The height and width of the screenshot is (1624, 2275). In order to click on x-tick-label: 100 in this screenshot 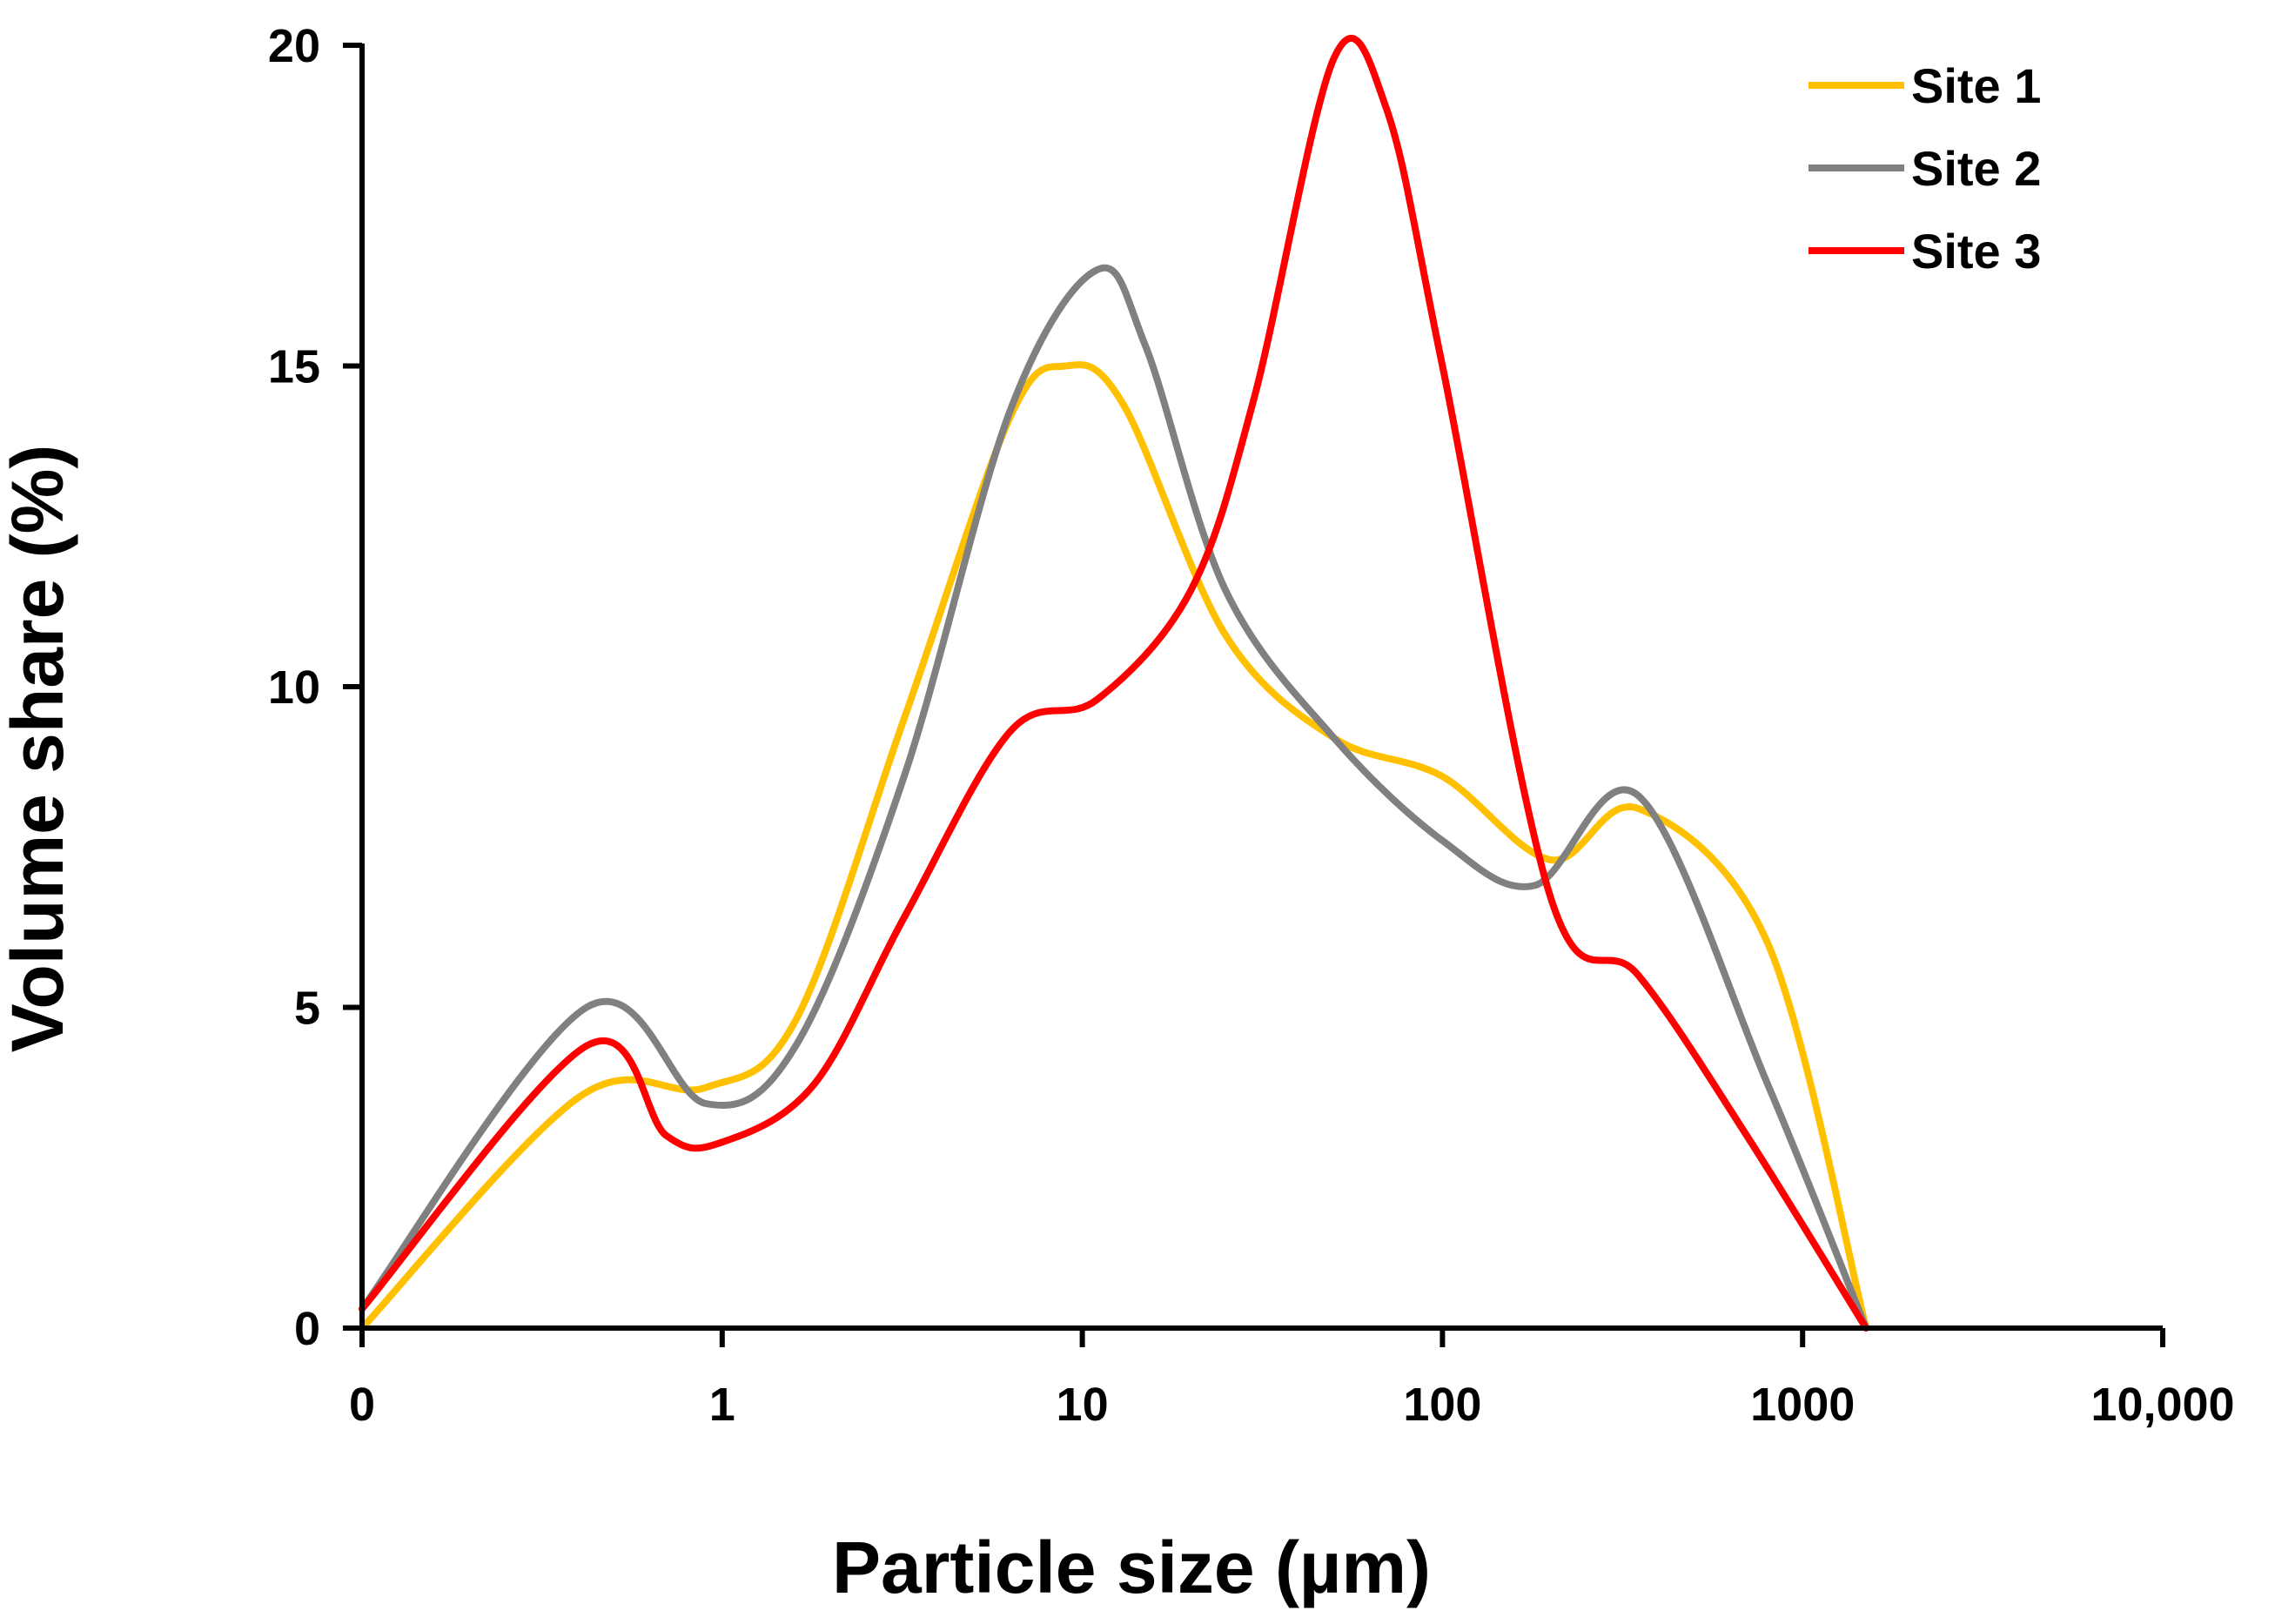, I will do `click(1442, 1405)`.